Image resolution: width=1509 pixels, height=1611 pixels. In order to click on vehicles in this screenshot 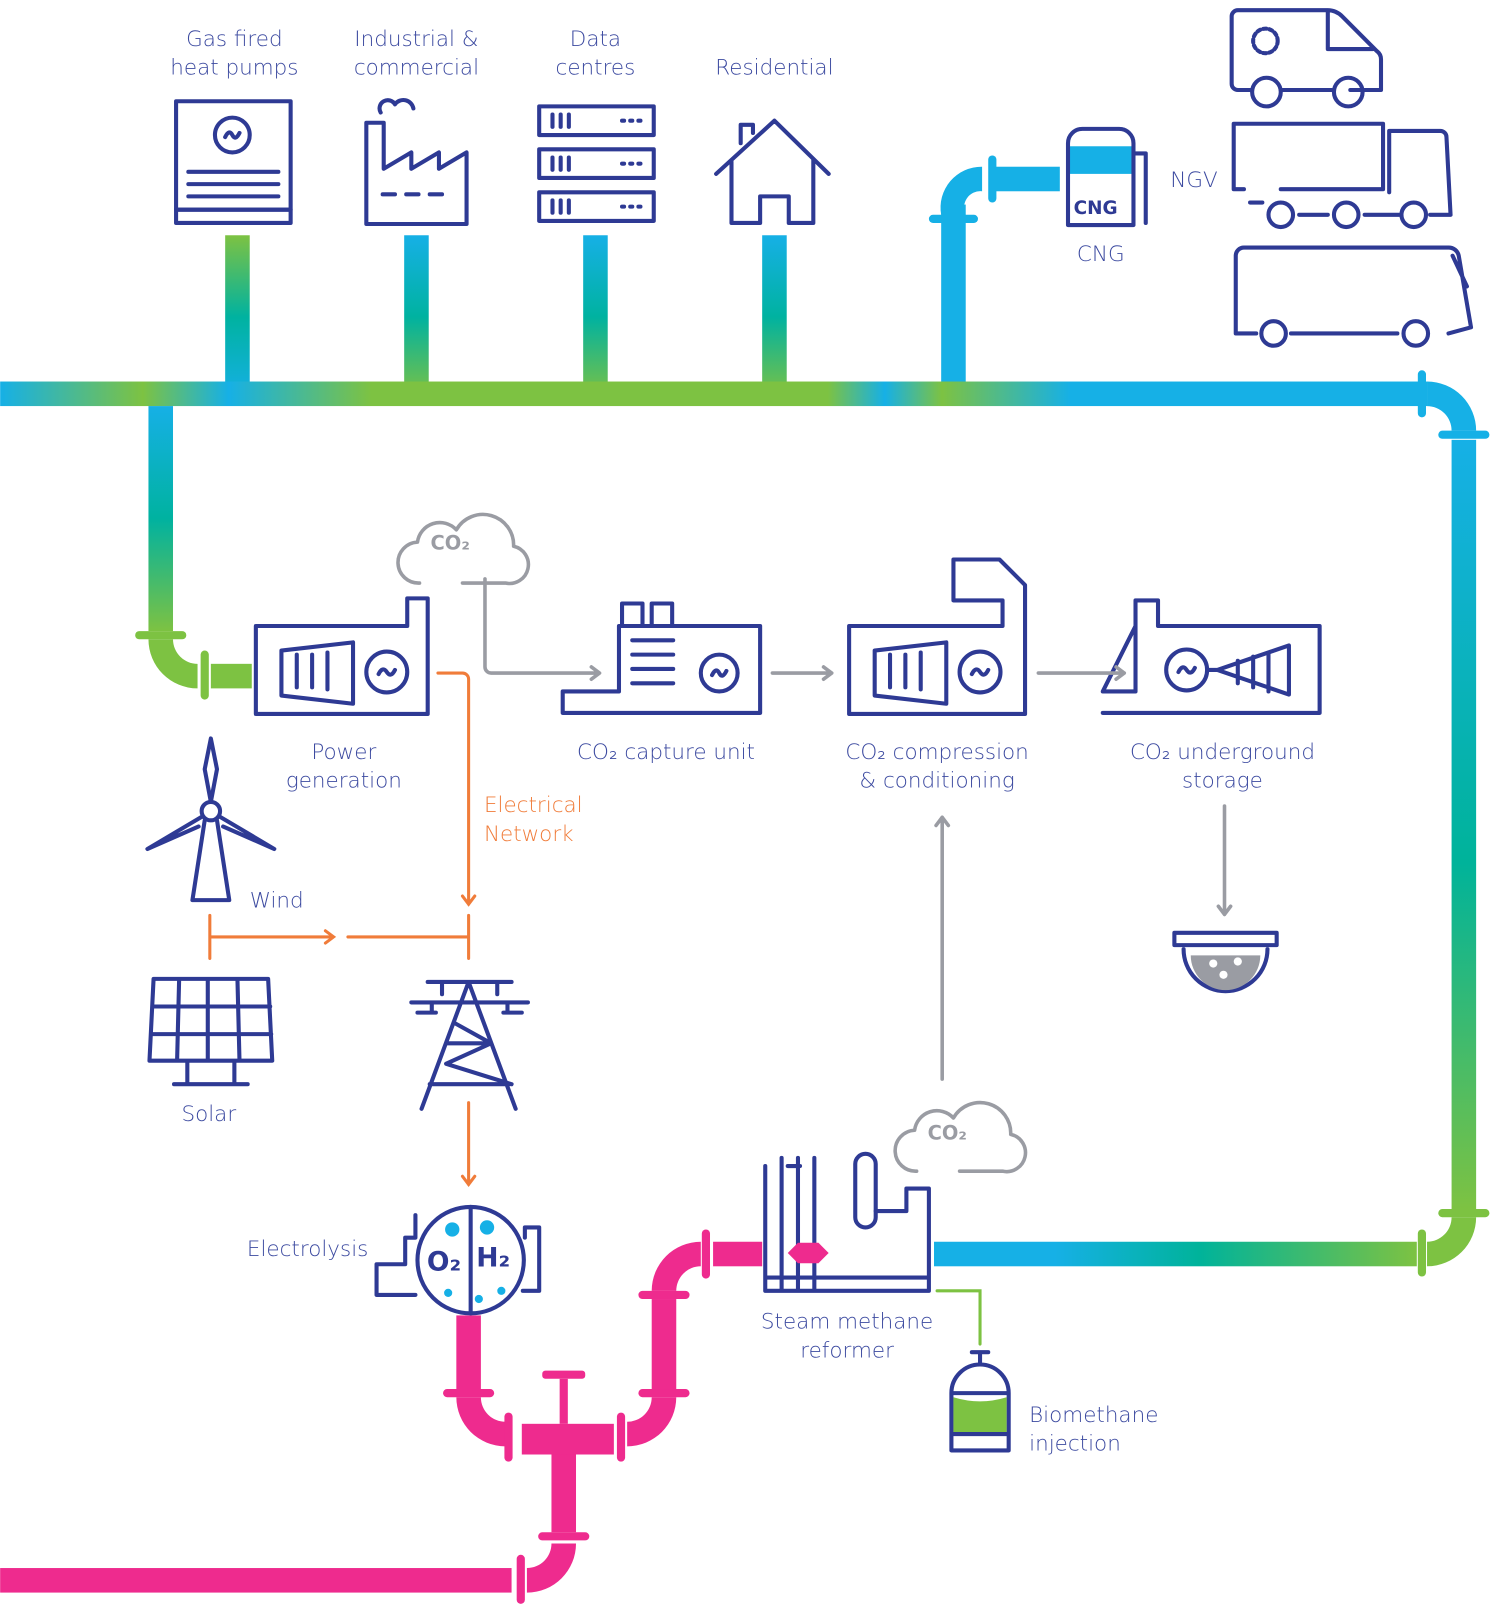, I will do `click(1351, 178)`.